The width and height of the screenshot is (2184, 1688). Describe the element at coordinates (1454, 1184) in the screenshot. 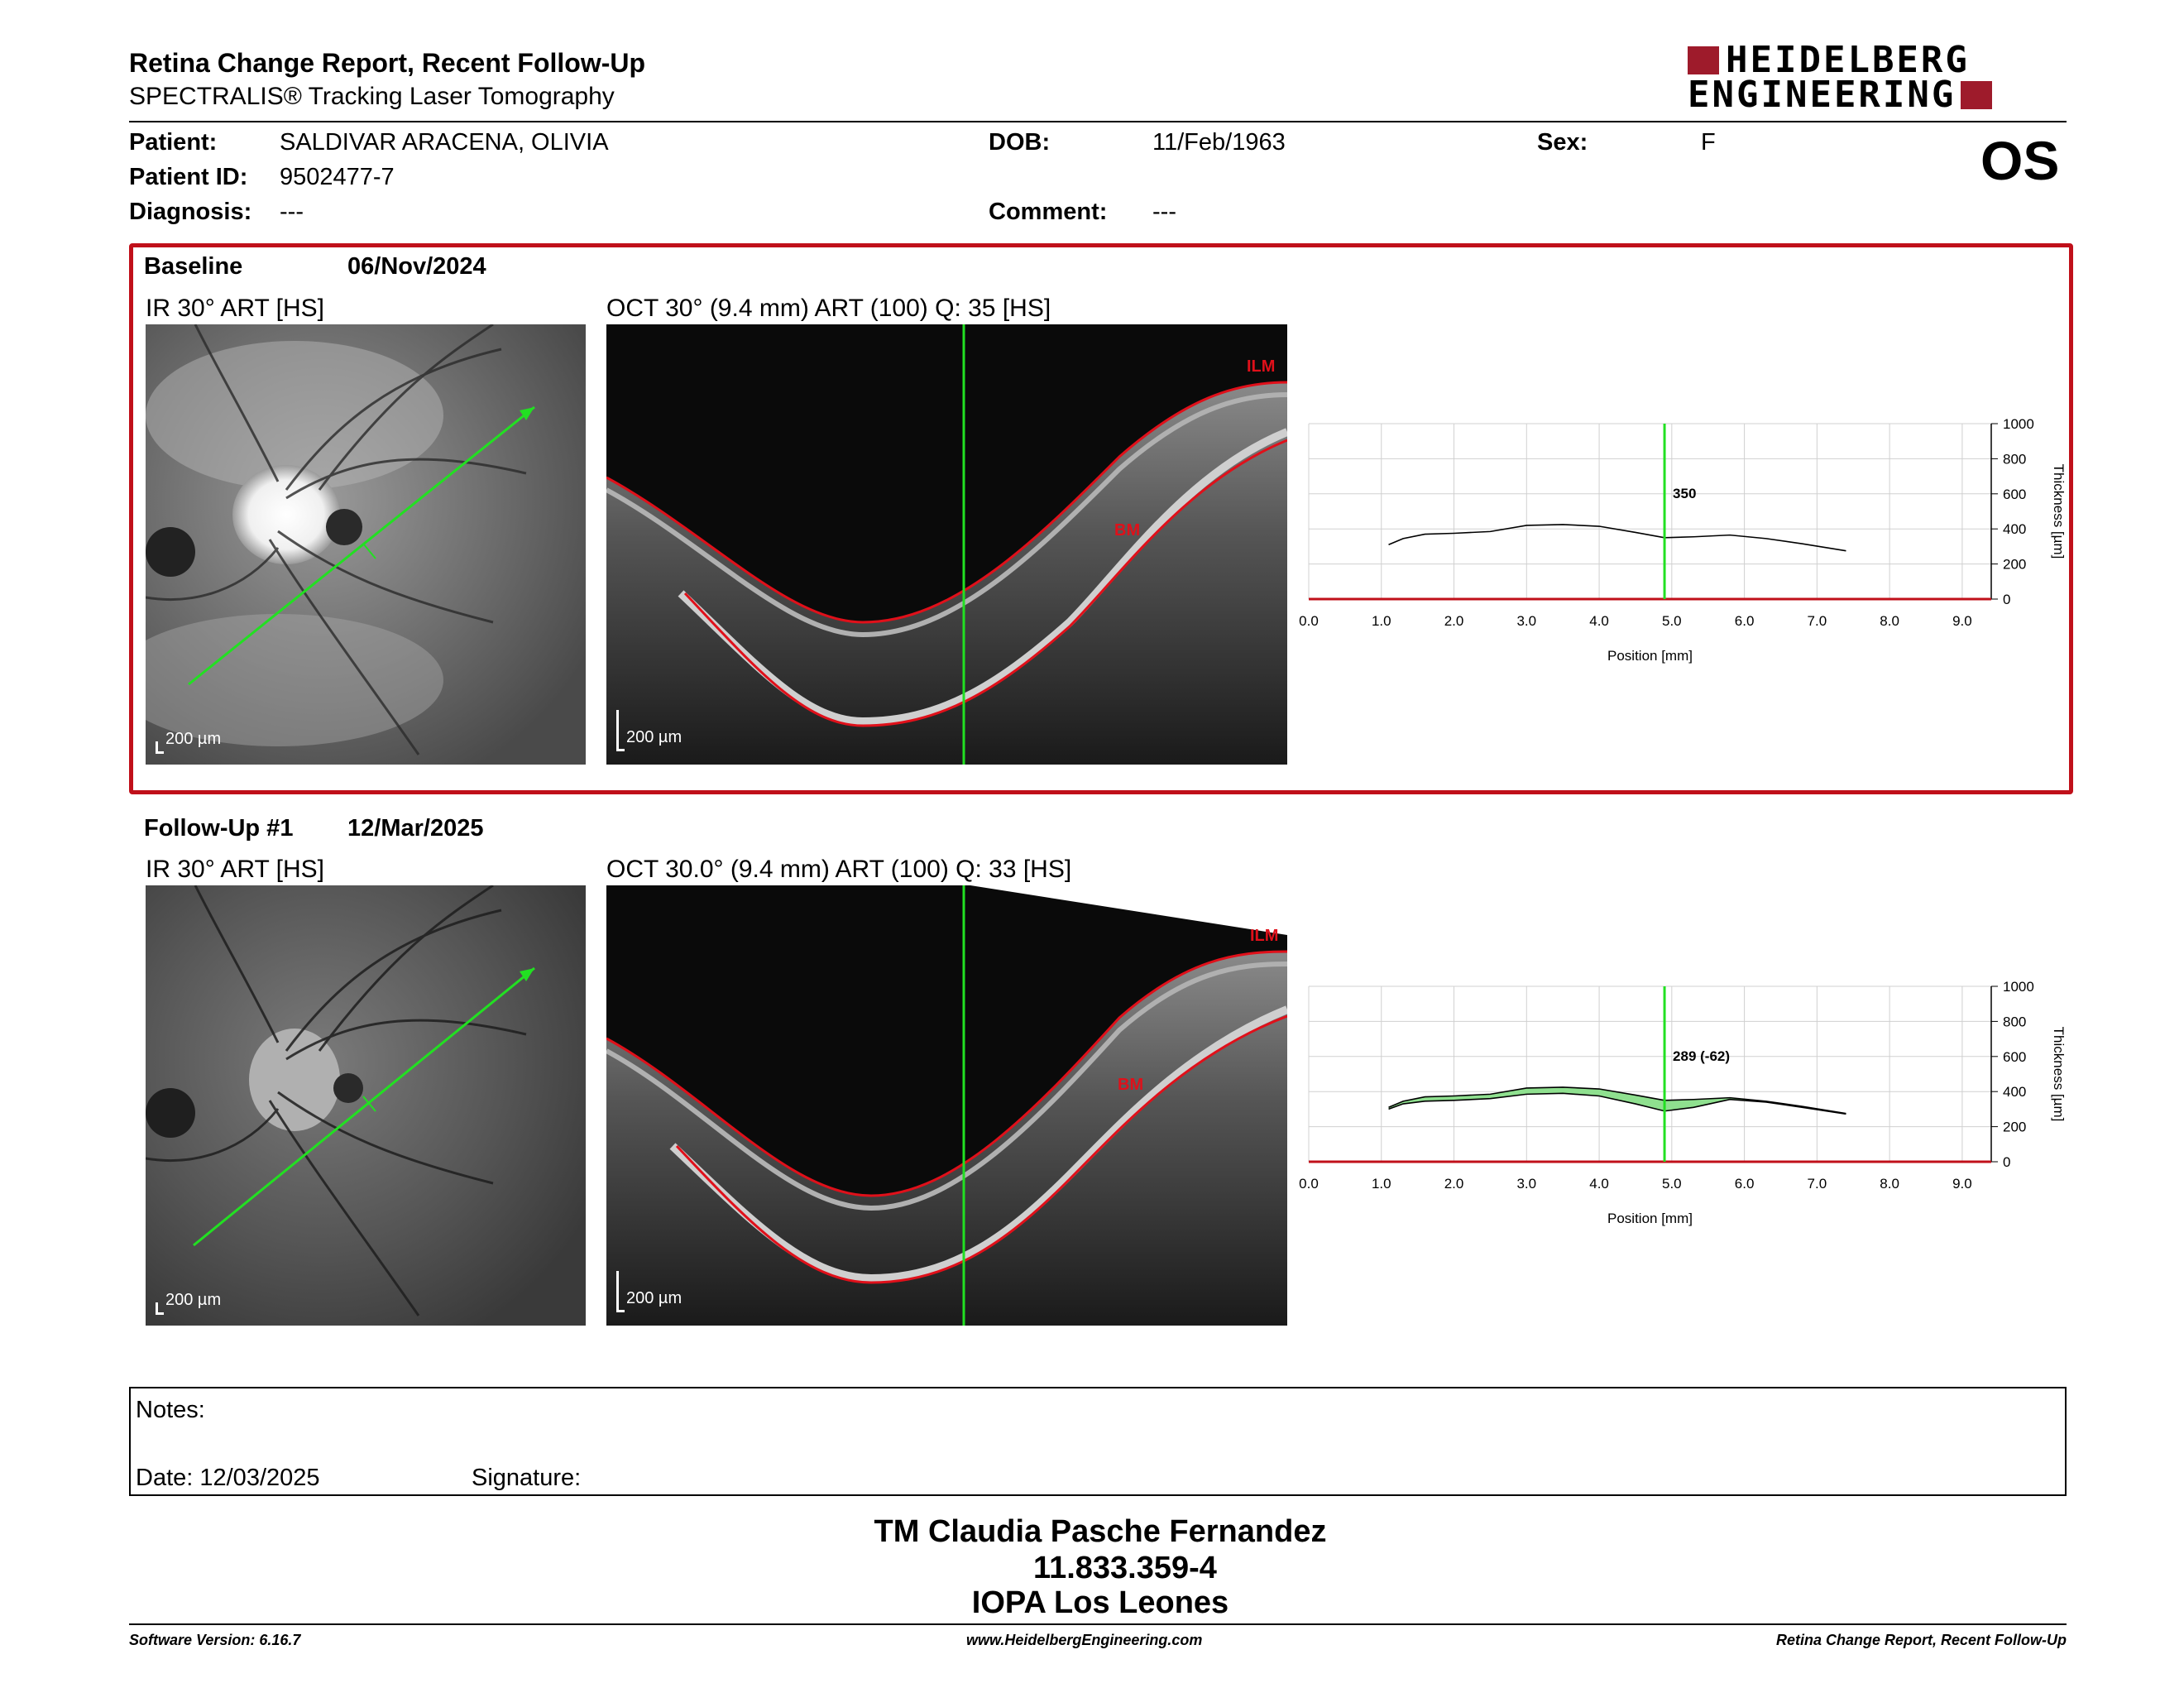

I see `followup-chart-xtick-2: 2.0` at that location.